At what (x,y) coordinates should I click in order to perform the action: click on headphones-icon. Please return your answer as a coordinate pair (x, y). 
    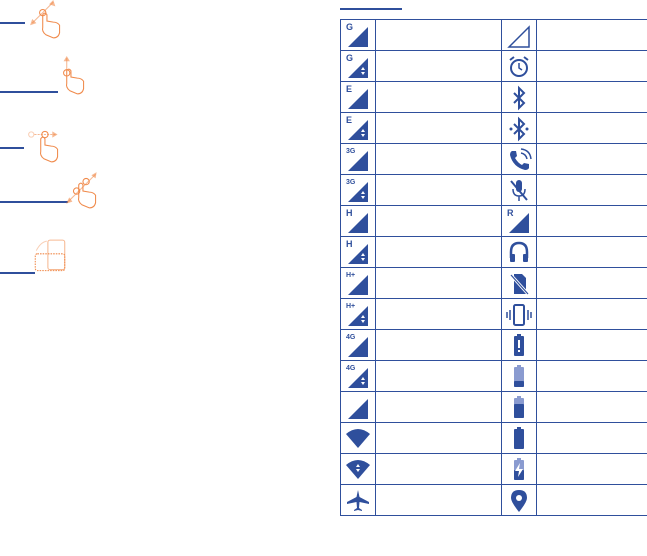
    Looking at the image, I should click on (519, 252).